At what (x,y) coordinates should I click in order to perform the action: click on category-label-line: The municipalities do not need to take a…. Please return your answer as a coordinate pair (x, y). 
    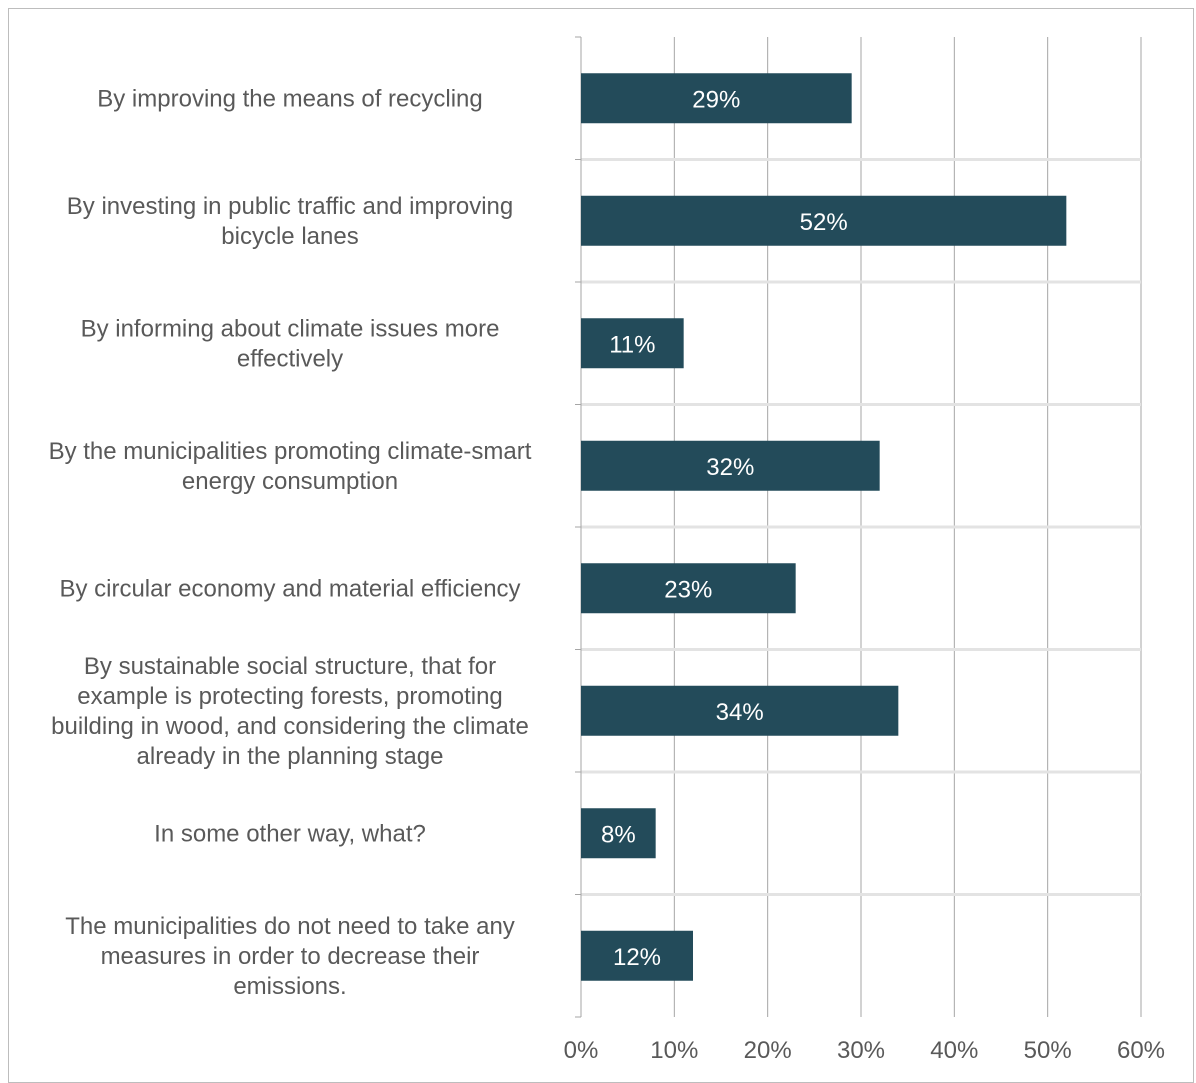
    Looking at the image, I should click on (290, 926).